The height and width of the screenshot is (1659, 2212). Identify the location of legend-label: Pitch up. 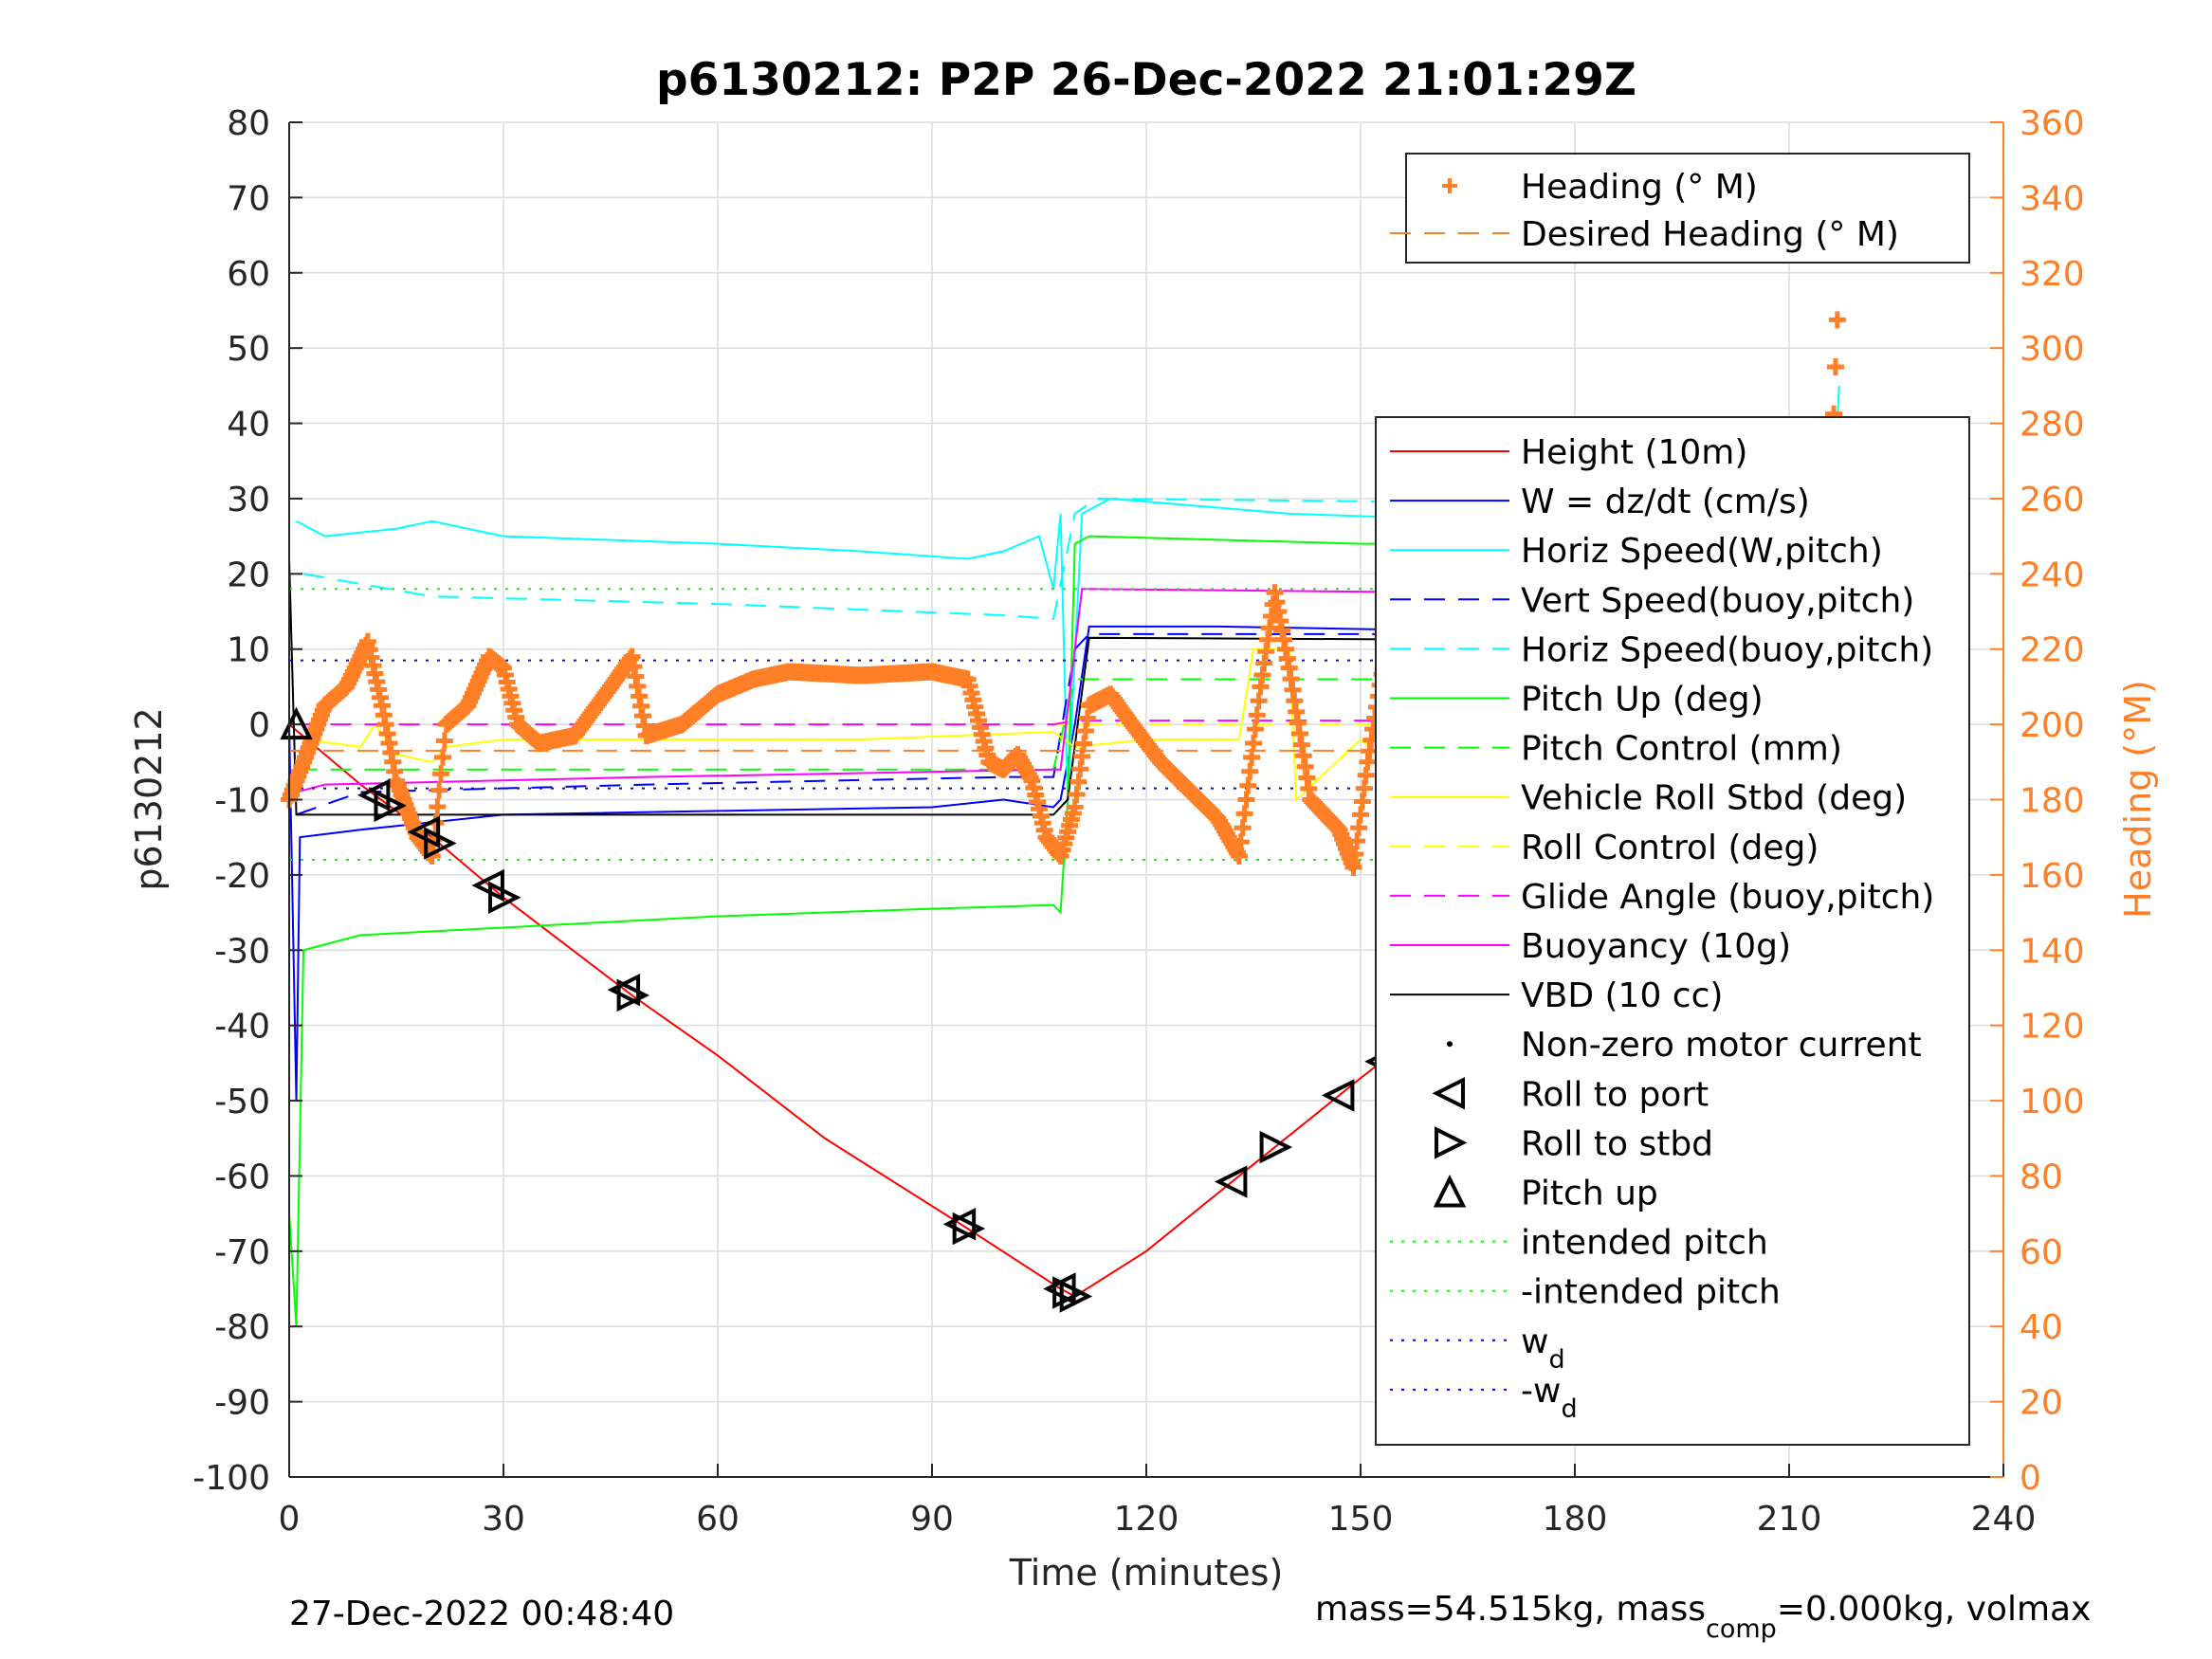
(1589, 1194).